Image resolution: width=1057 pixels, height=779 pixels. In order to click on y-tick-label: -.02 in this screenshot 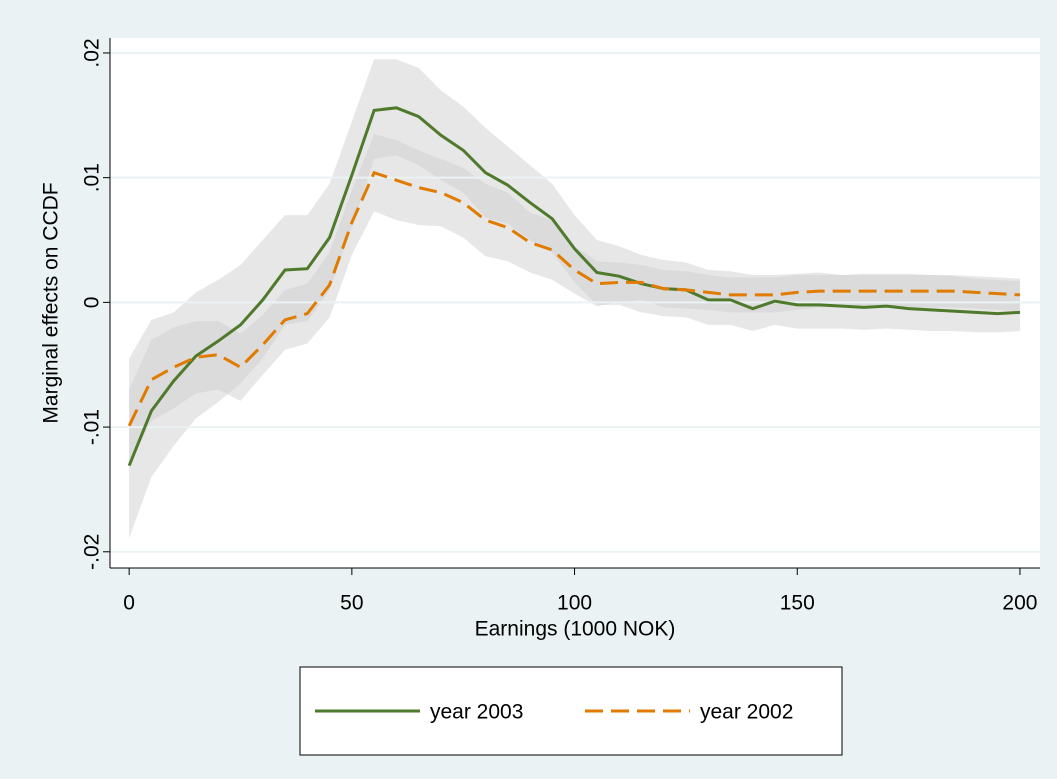, I will do `click(92, 552)`.